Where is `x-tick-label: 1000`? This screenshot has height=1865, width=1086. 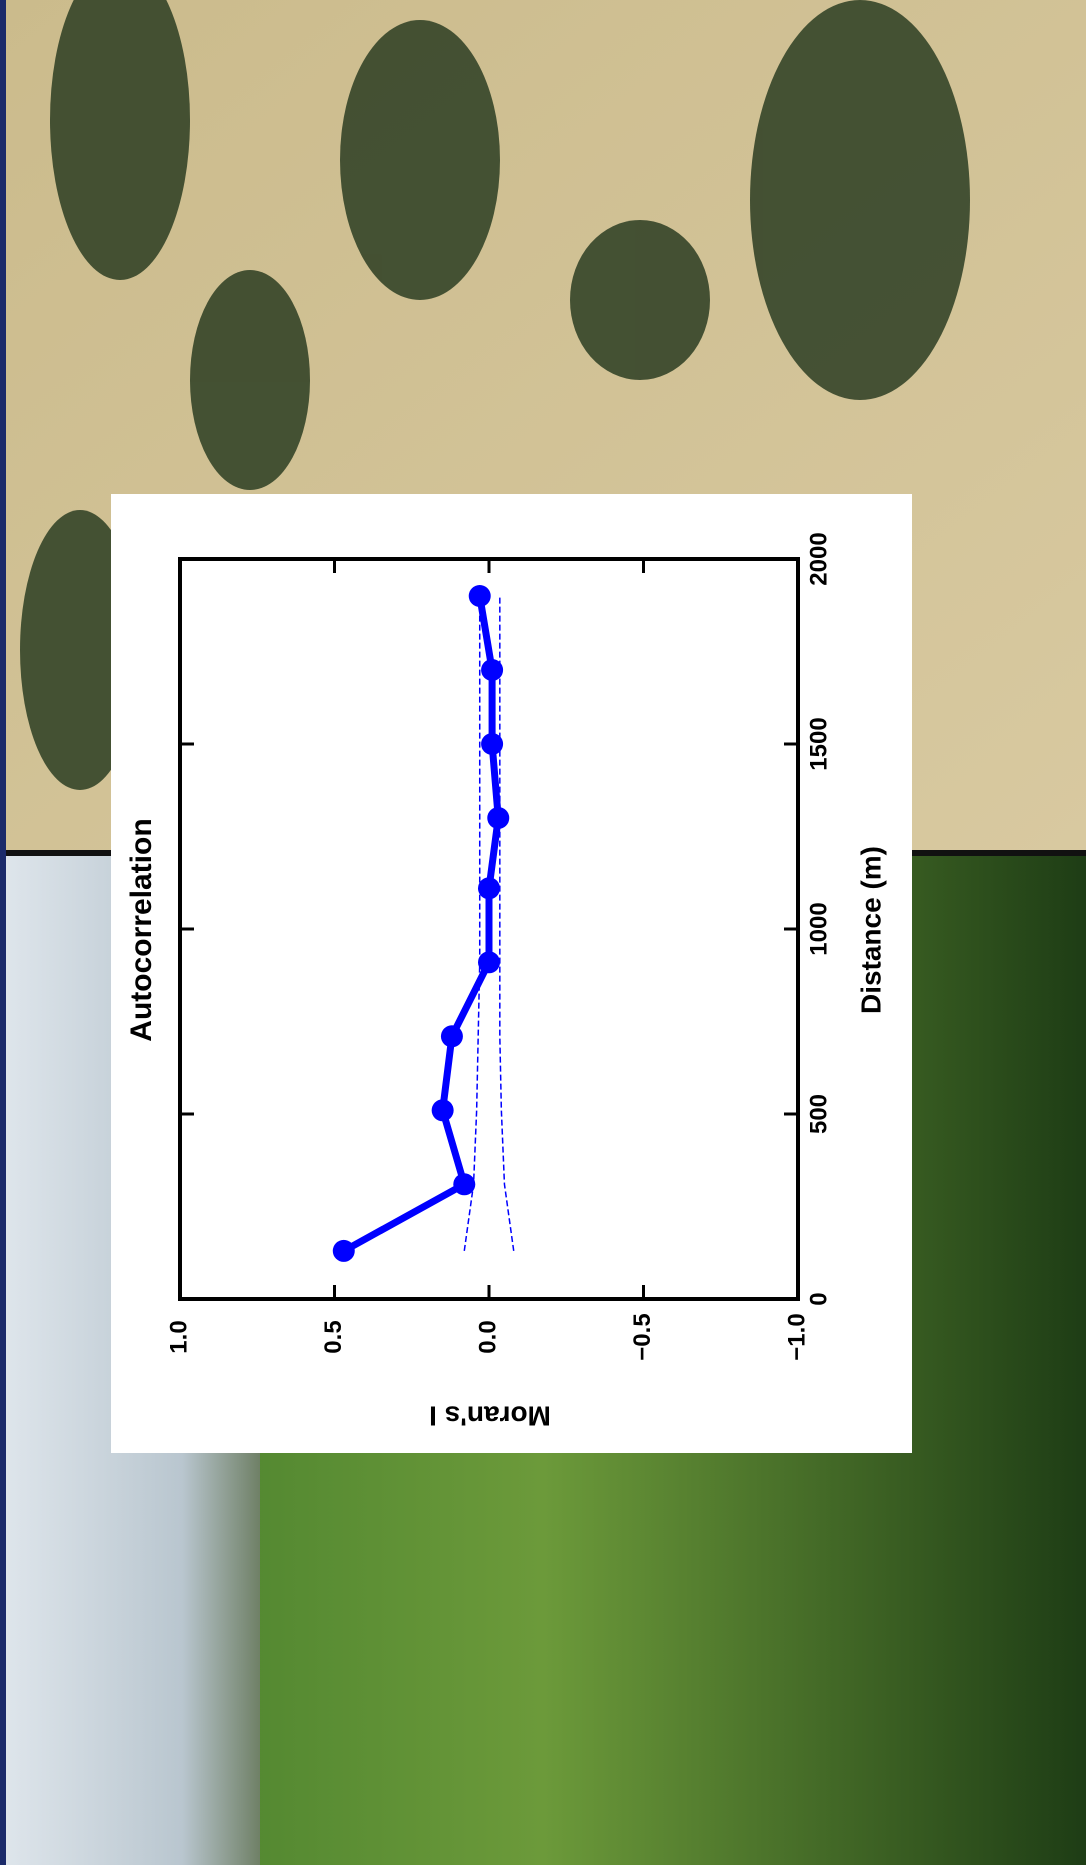 x-tick-label: 1000 is located at coordinates (818, 928).